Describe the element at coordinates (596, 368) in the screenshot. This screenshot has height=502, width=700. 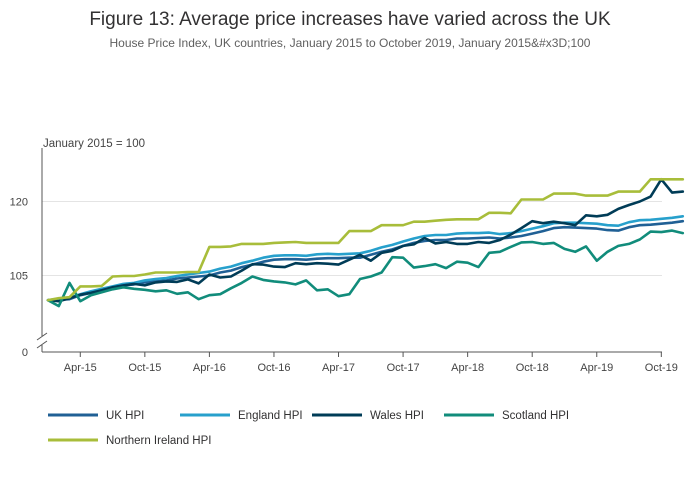
I see `x-tick-label: Apr-19` at that location.